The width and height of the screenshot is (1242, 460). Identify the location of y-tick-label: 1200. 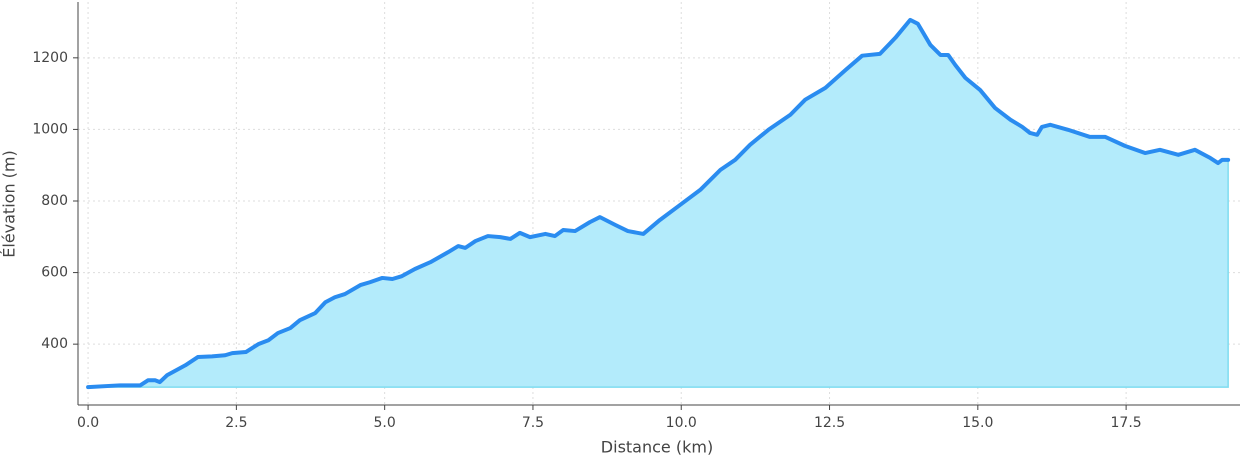
(50, 58).